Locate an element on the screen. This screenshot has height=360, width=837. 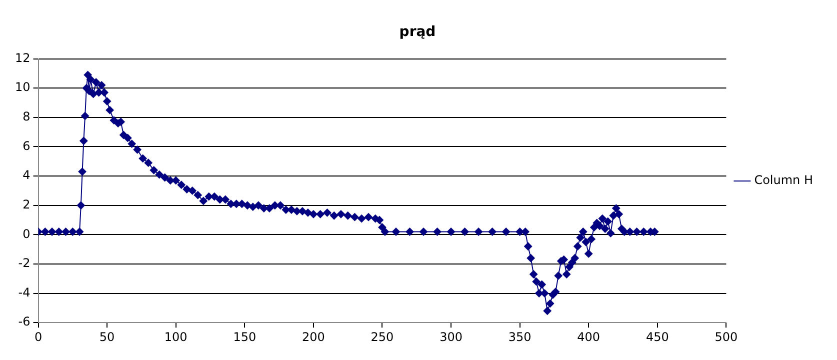
y-tick-label: -6 is located at coordinates (24, 321).